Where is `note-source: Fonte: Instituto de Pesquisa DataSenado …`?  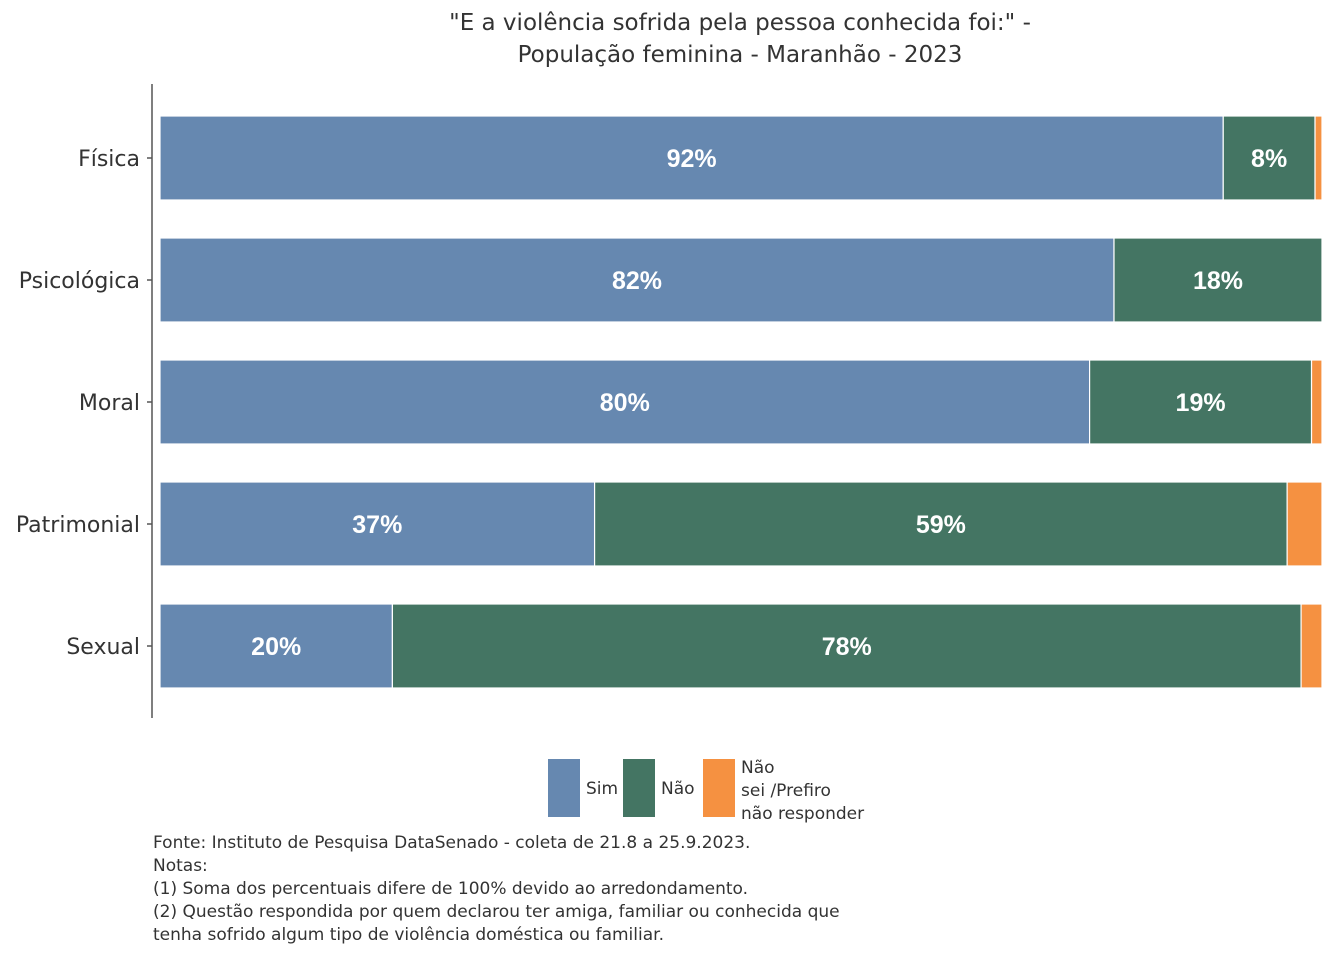
note-source: Fonte: Instituto de Pesquisa DataSenado … is located at coordinates (452, 843).